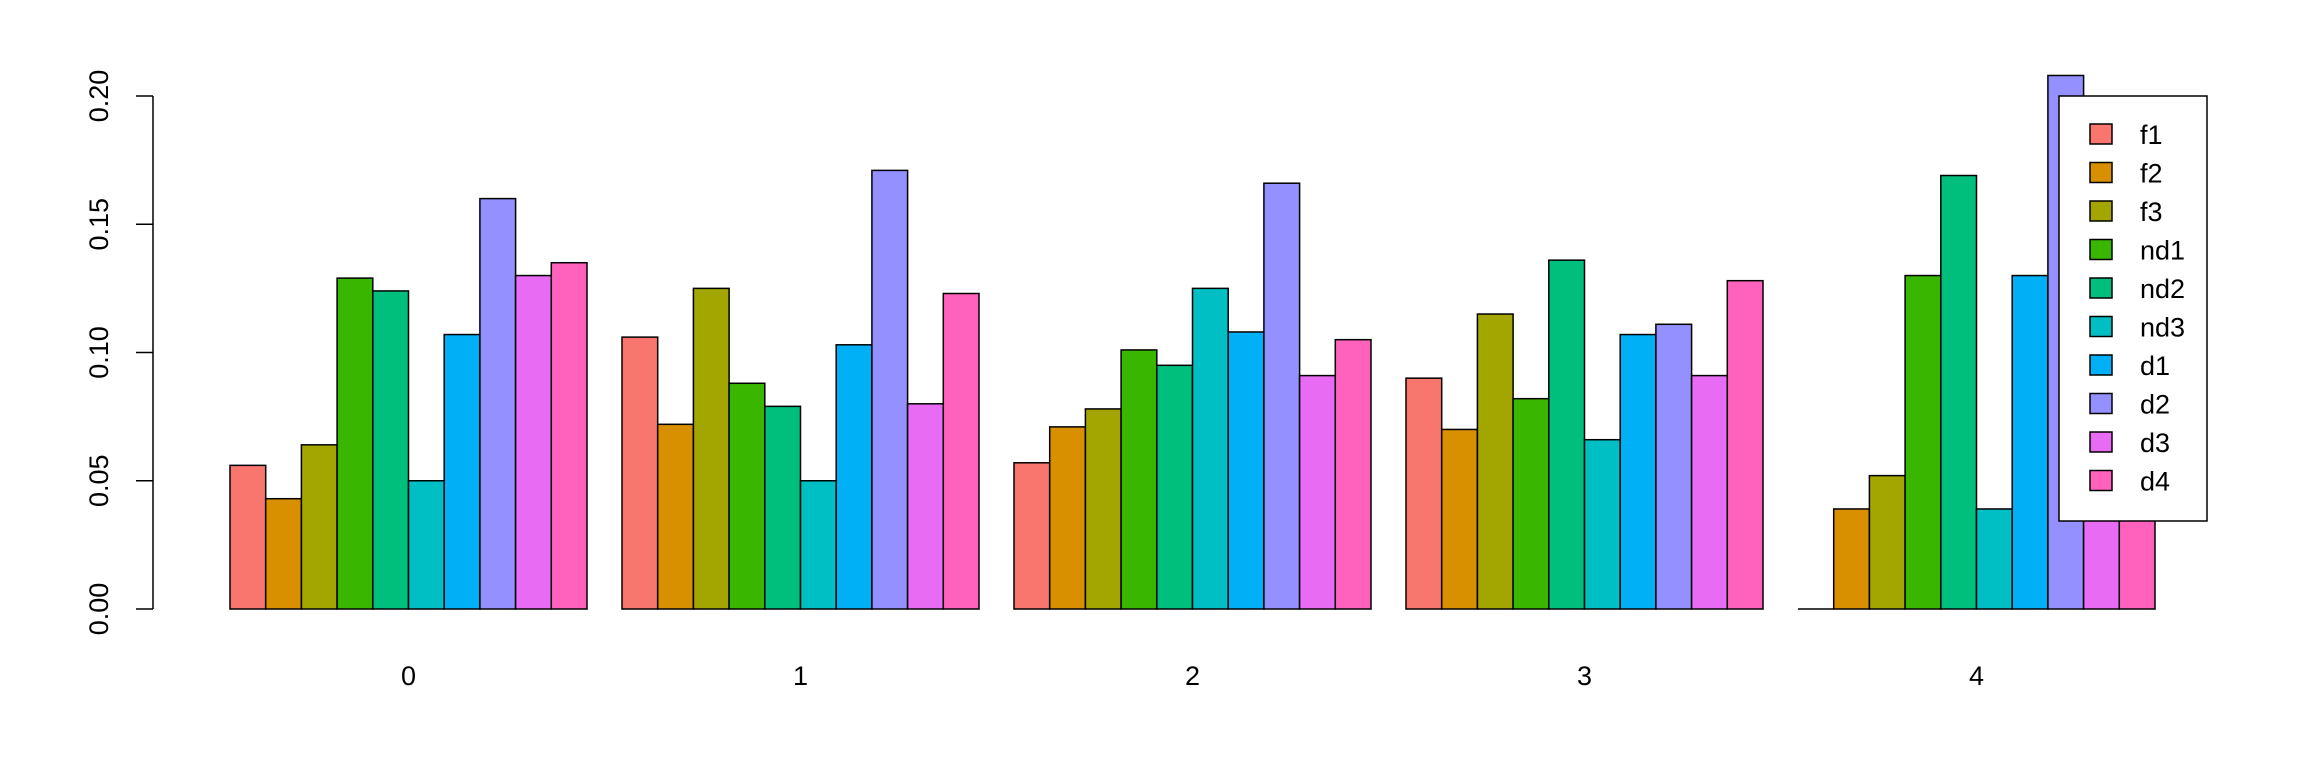 The image size is (2304, 768). Describe the element at coordinates (2151, 174) in the screenshot. I see `legend-label: f2` at that location.